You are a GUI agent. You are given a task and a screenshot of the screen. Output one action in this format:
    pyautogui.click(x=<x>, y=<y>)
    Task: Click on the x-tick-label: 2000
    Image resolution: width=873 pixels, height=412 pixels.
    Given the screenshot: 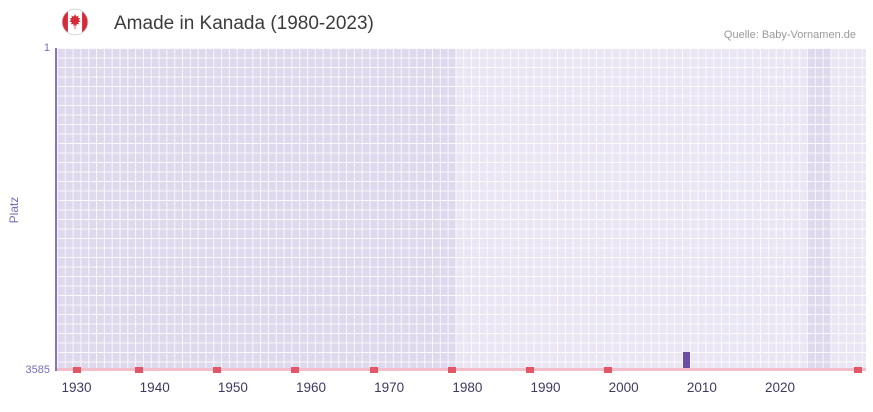 What is the action you would take?
    pyautogui.click(x=623, y=387)
    